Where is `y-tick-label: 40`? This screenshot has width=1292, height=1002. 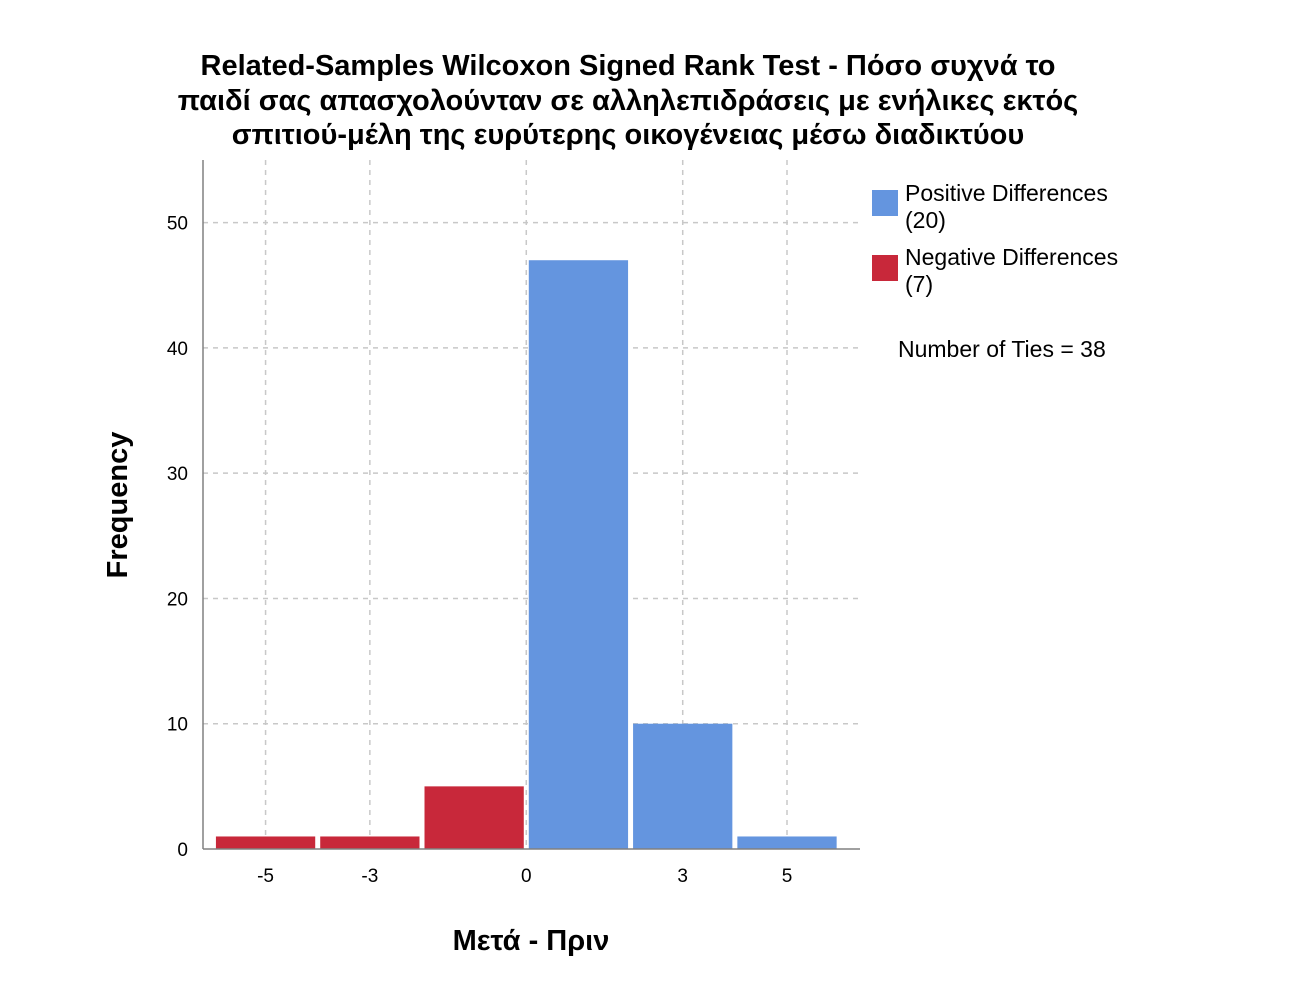 y-tick-label: 40 is located at coordinates (177, 349).